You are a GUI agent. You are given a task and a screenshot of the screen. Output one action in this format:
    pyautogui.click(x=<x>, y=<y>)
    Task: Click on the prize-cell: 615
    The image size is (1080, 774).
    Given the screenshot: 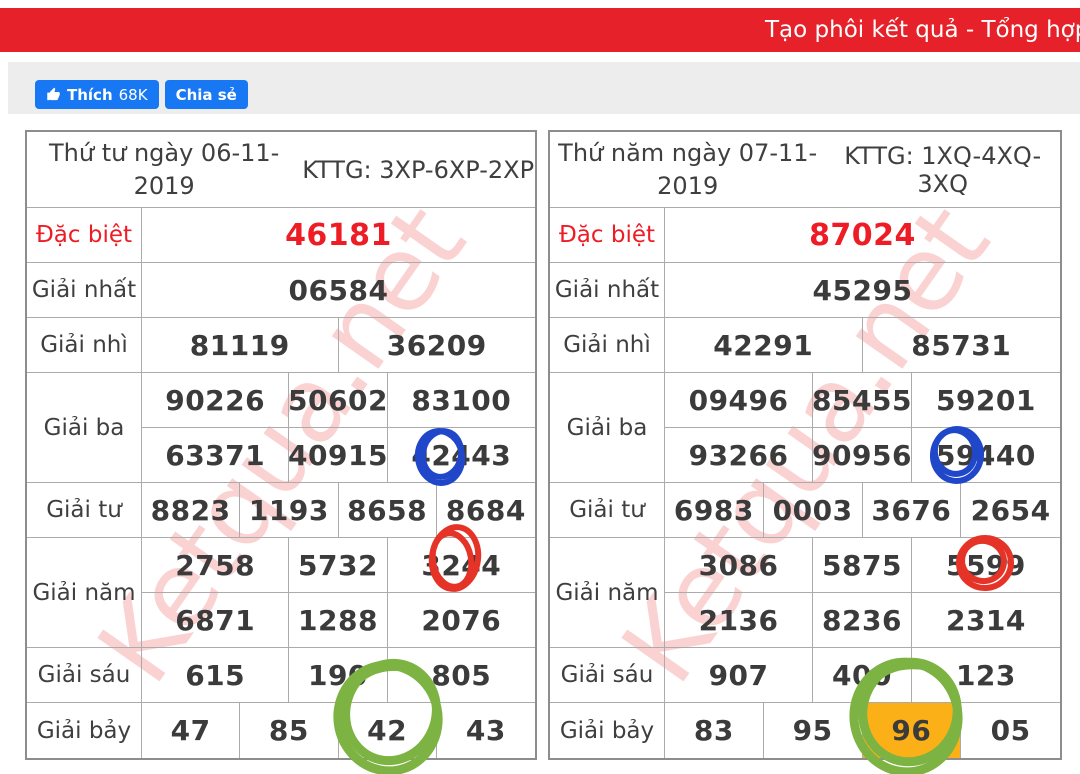 What is the action you would take?
    pyautogui.click(x=216, y=675)
    